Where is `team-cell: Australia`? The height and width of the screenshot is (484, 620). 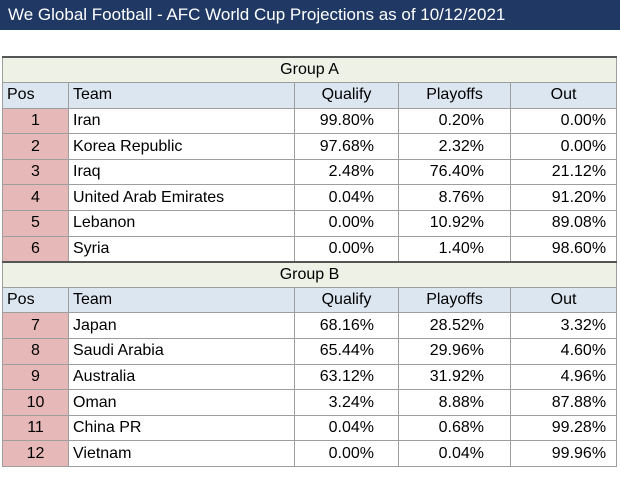
team-cell: Australia is located at coordinates (181, 377).